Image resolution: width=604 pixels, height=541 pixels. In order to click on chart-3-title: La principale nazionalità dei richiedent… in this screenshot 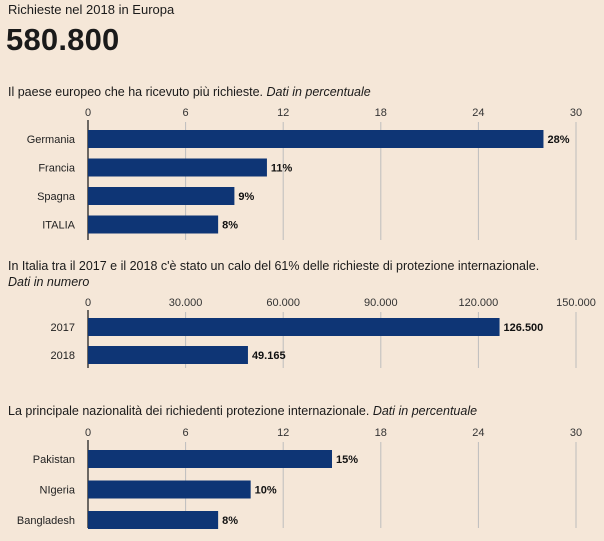, I will do `click(242, 411)`.